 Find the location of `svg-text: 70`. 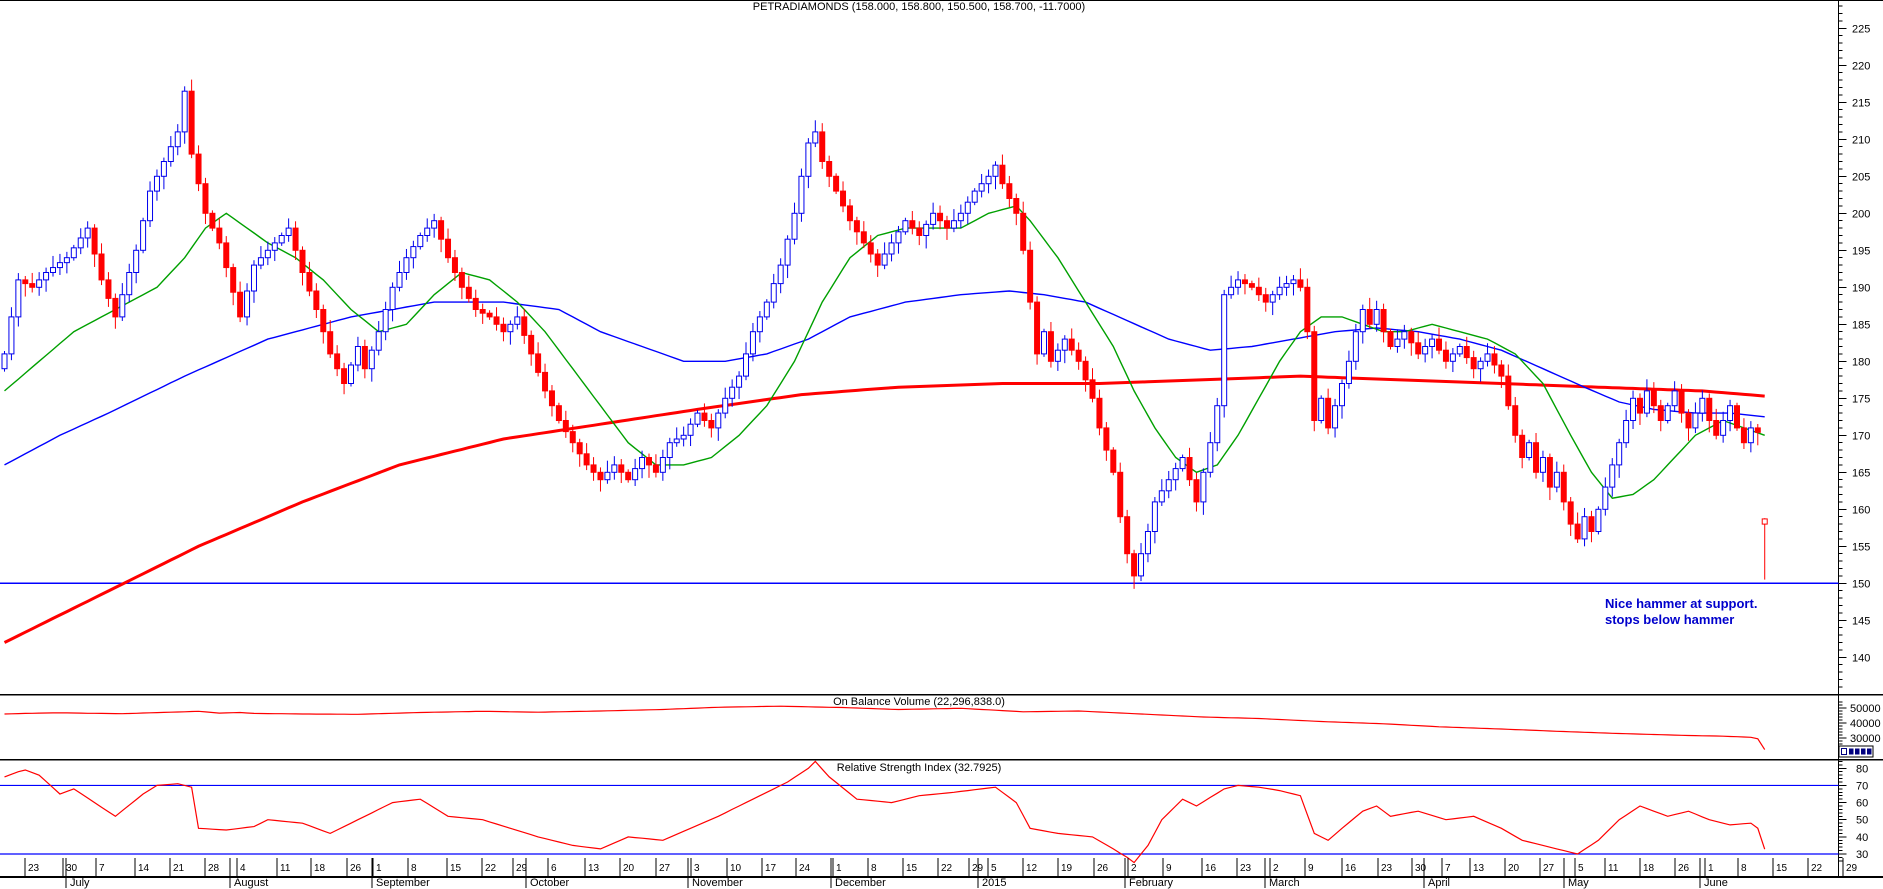

svg-text: 70 is located at coordinates (1862, 786).